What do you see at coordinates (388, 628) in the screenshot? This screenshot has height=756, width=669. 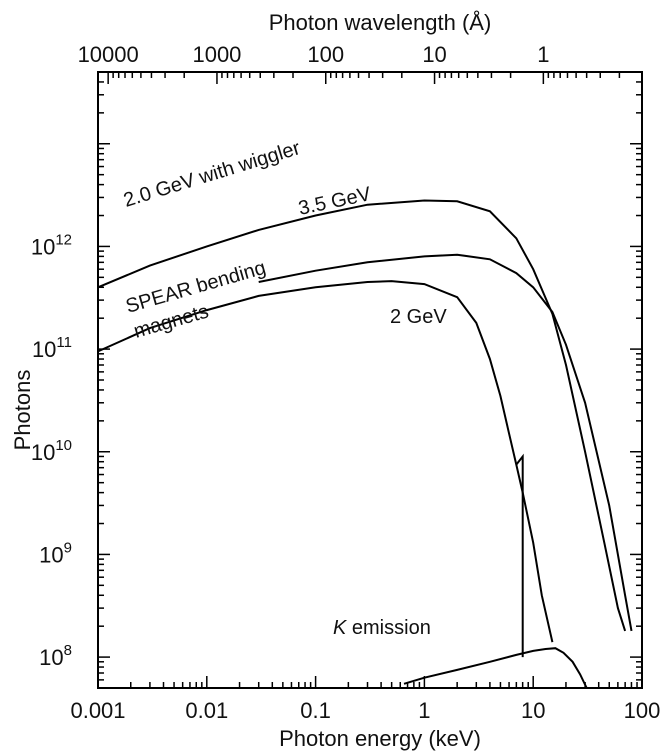 I see `annotation-rest: emission` at bounding box center [388, 628].